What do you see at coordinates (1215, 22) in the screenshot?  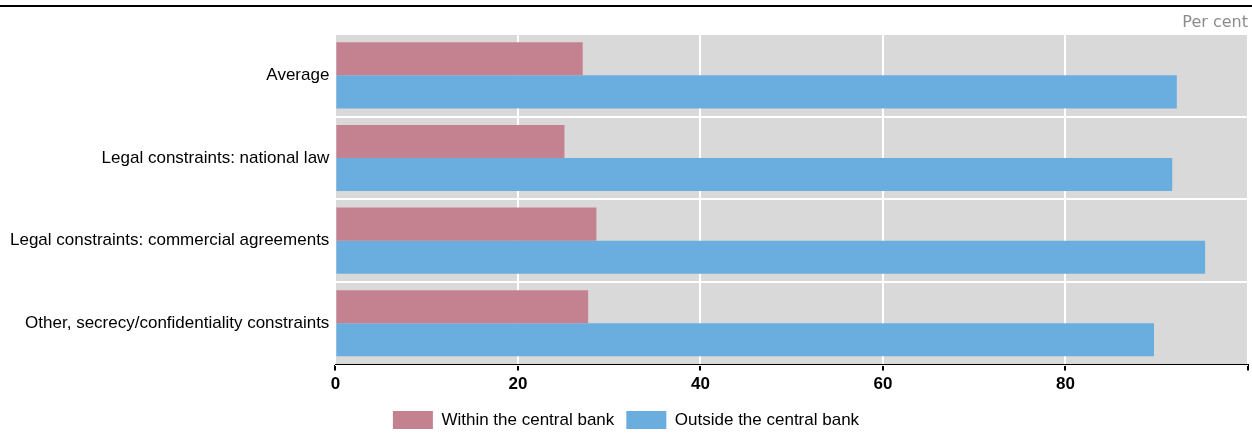 I see `text: Per cent` at bounding box center [1215, 22].